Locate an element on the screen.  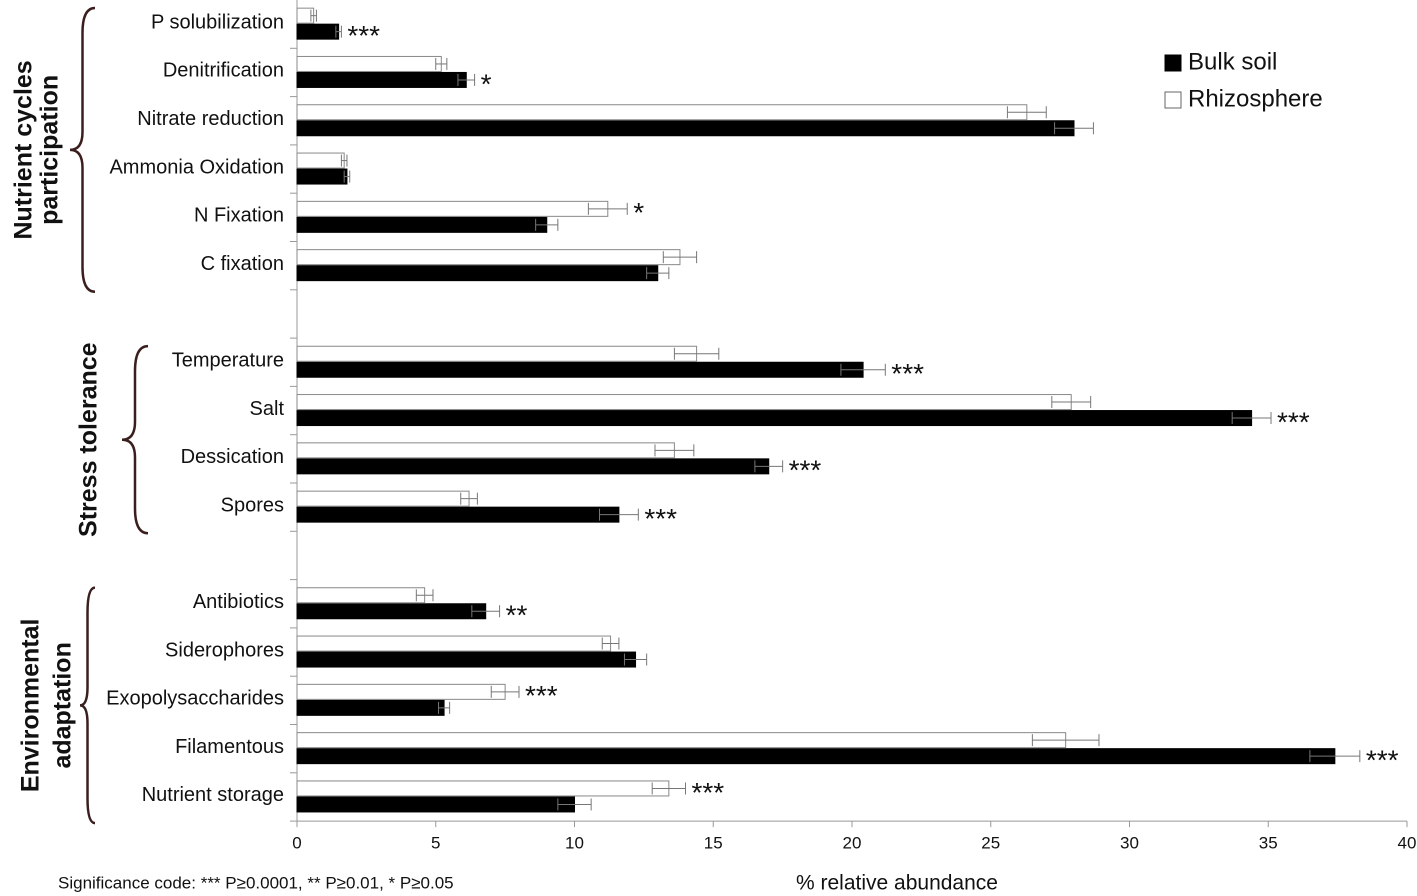
category-label: Antibiotics is located at coordinates (238, 602).